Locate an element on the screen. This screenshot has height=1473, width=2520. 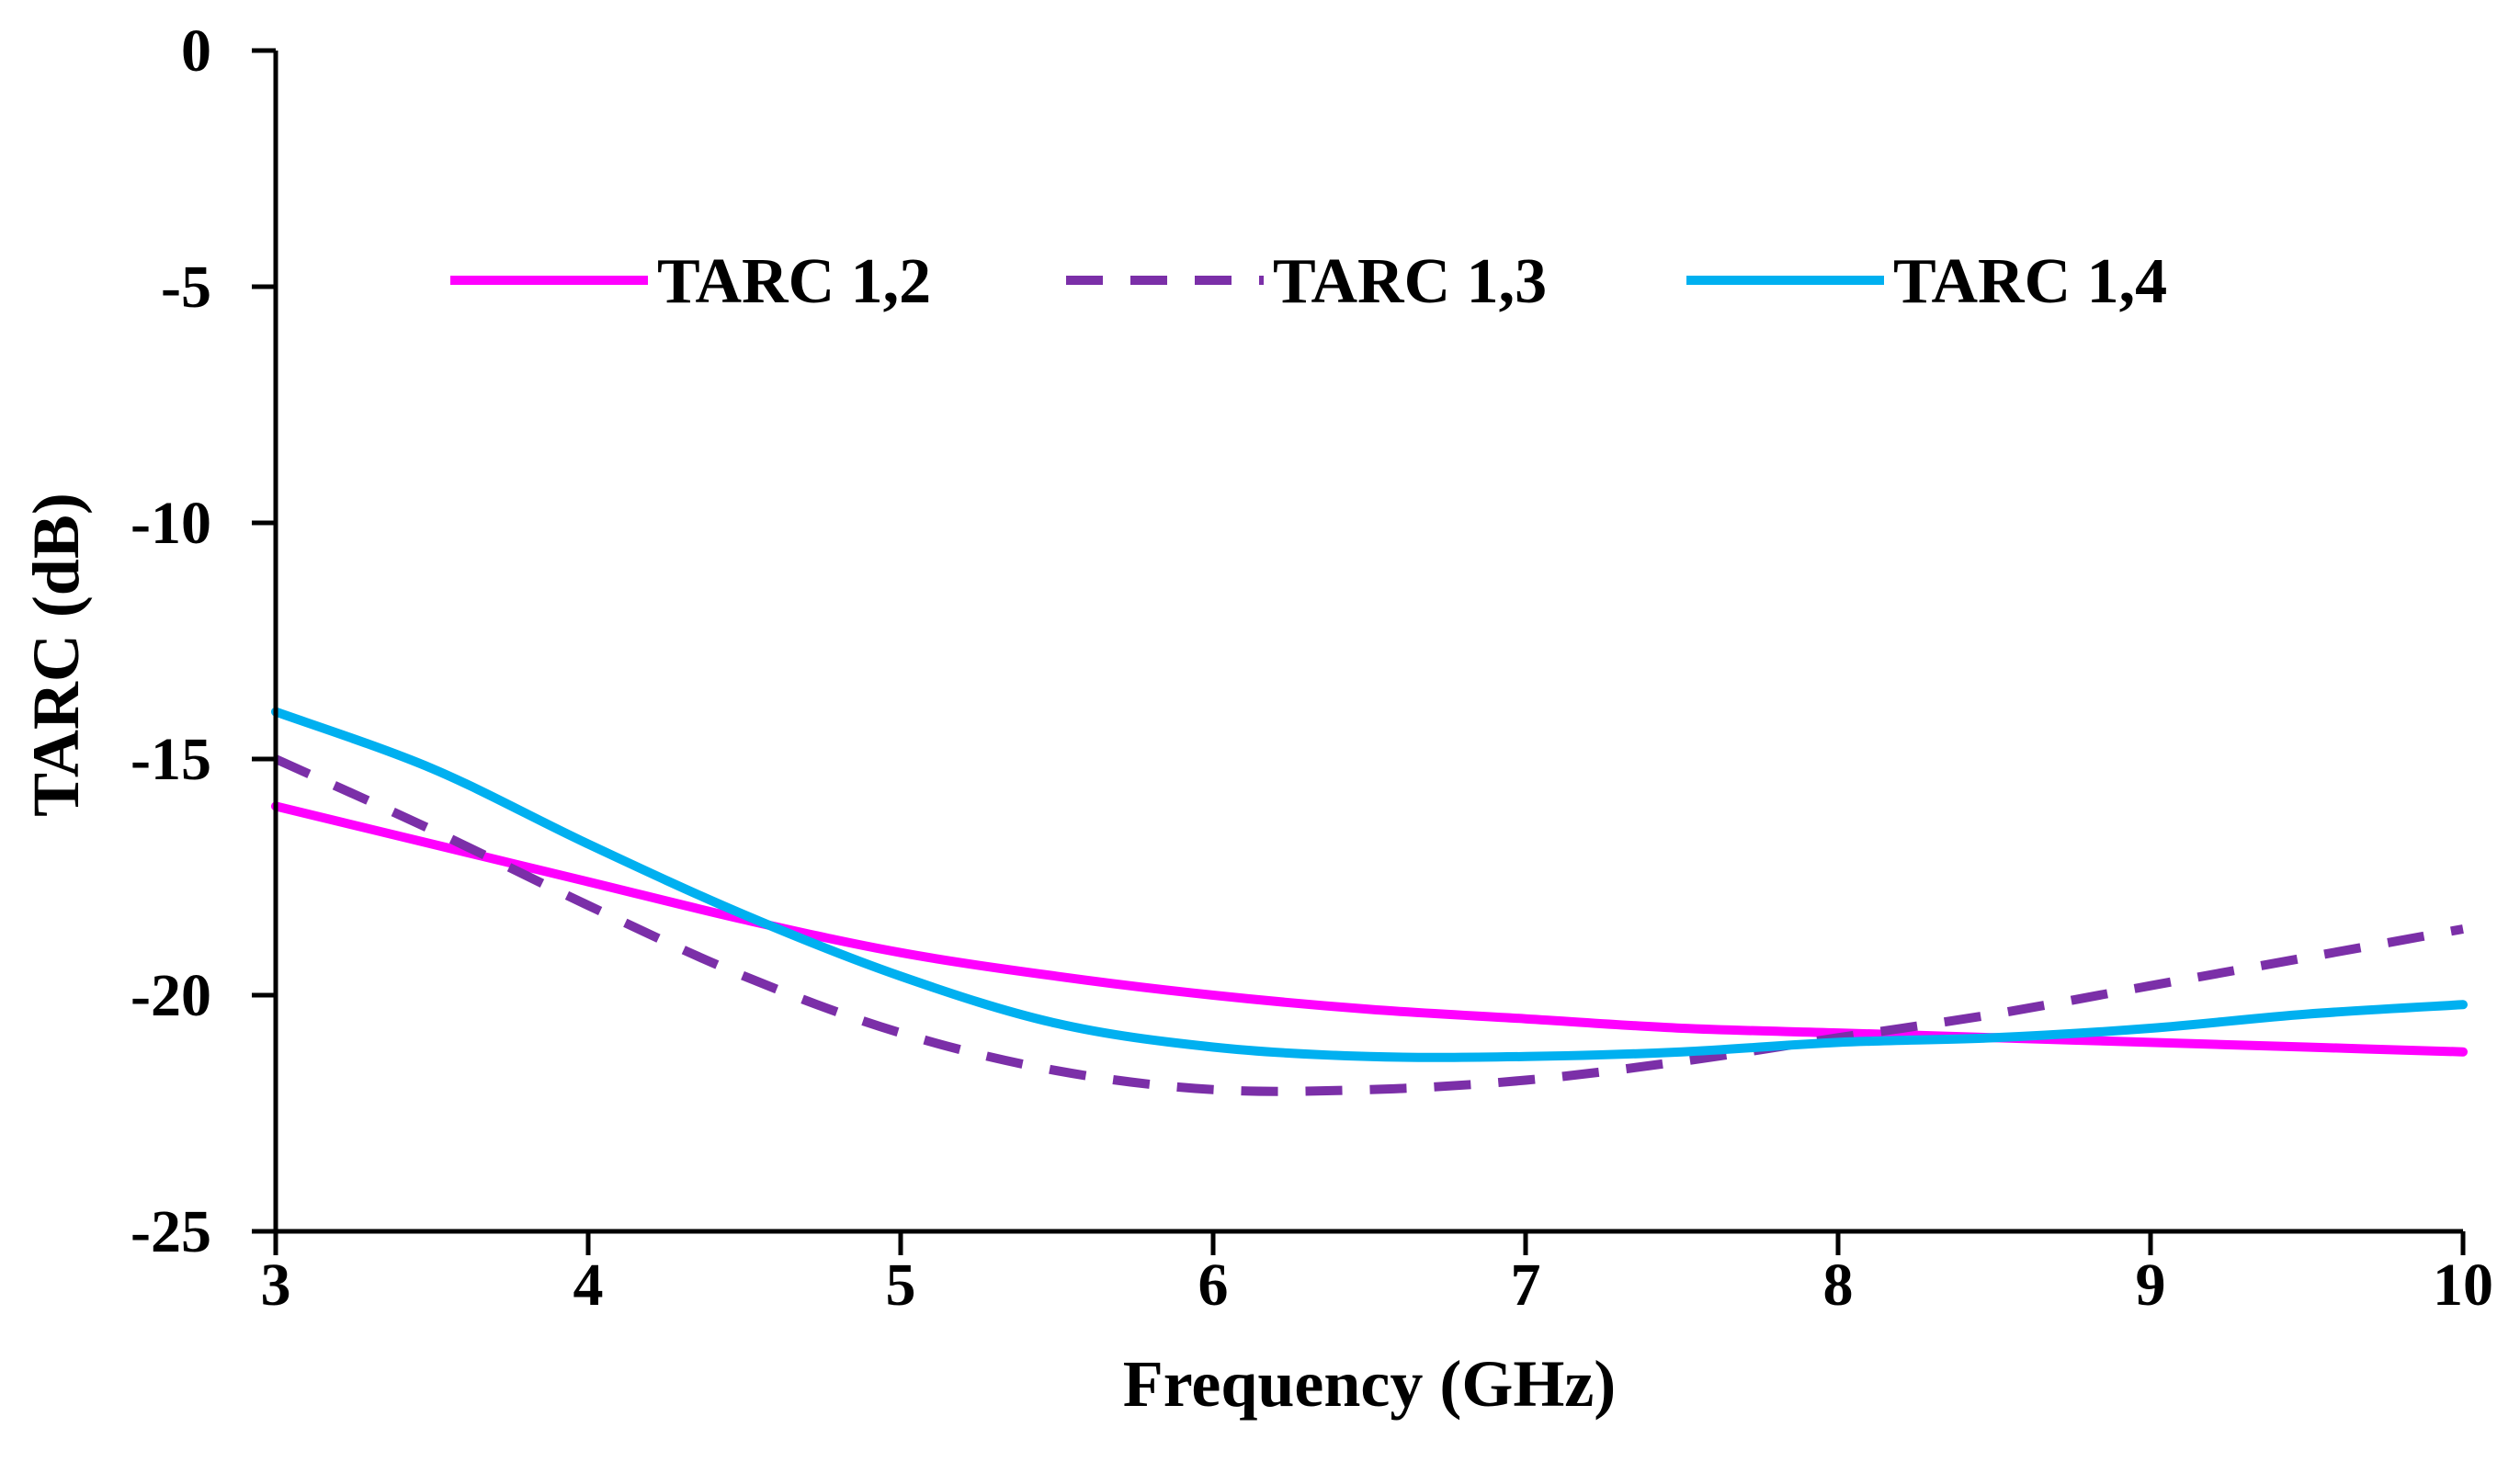
x-axis-title: Frequency (GHz) is located at coordinates (1370, 1384).